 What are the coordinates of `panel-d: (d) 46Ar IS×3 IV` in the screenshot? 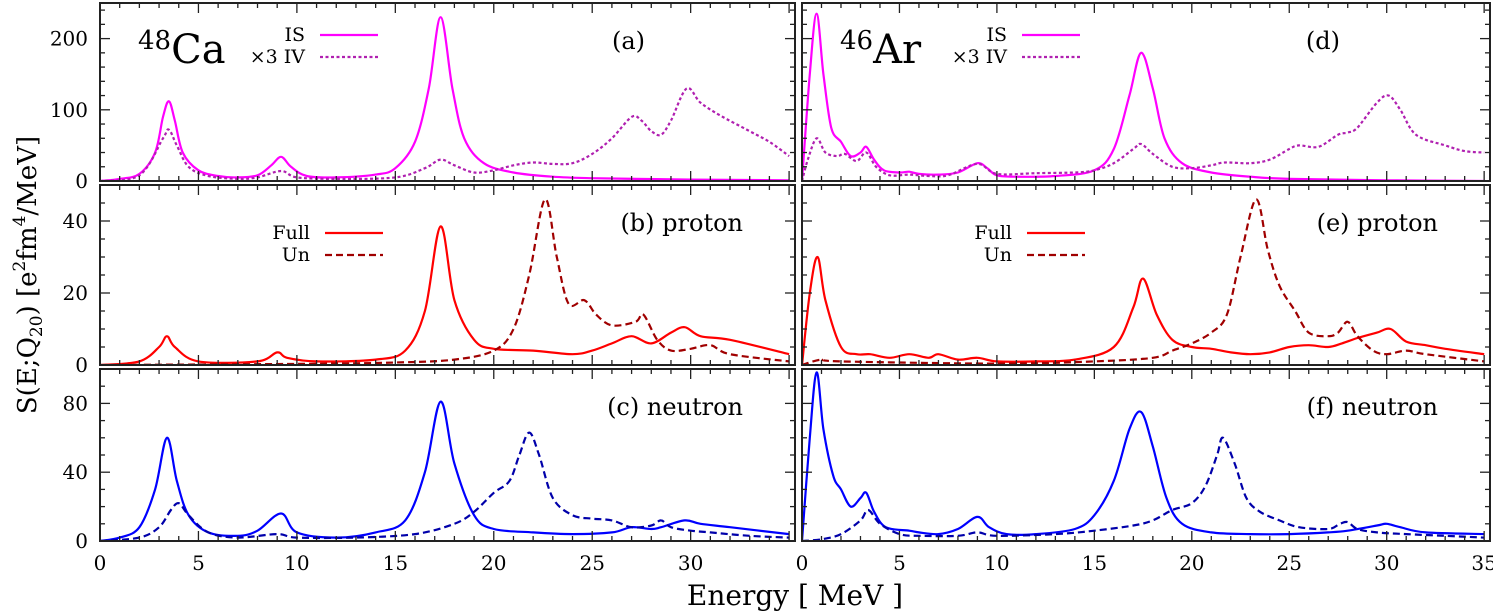 It's located at (1146, 92).